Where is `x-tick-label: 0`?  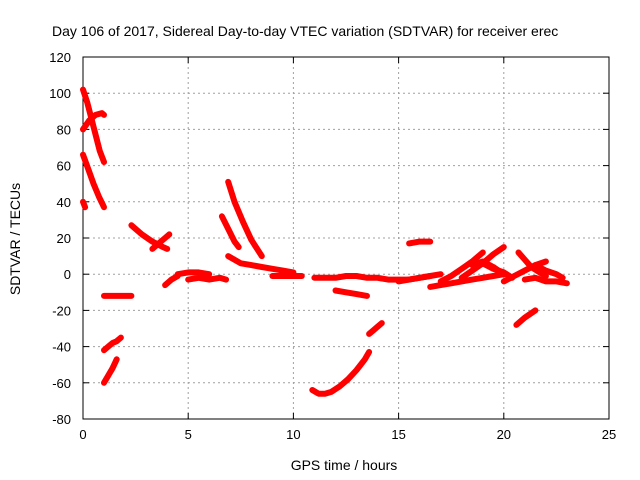 x-tick-label: 0 is located at coordinates (82, 434).